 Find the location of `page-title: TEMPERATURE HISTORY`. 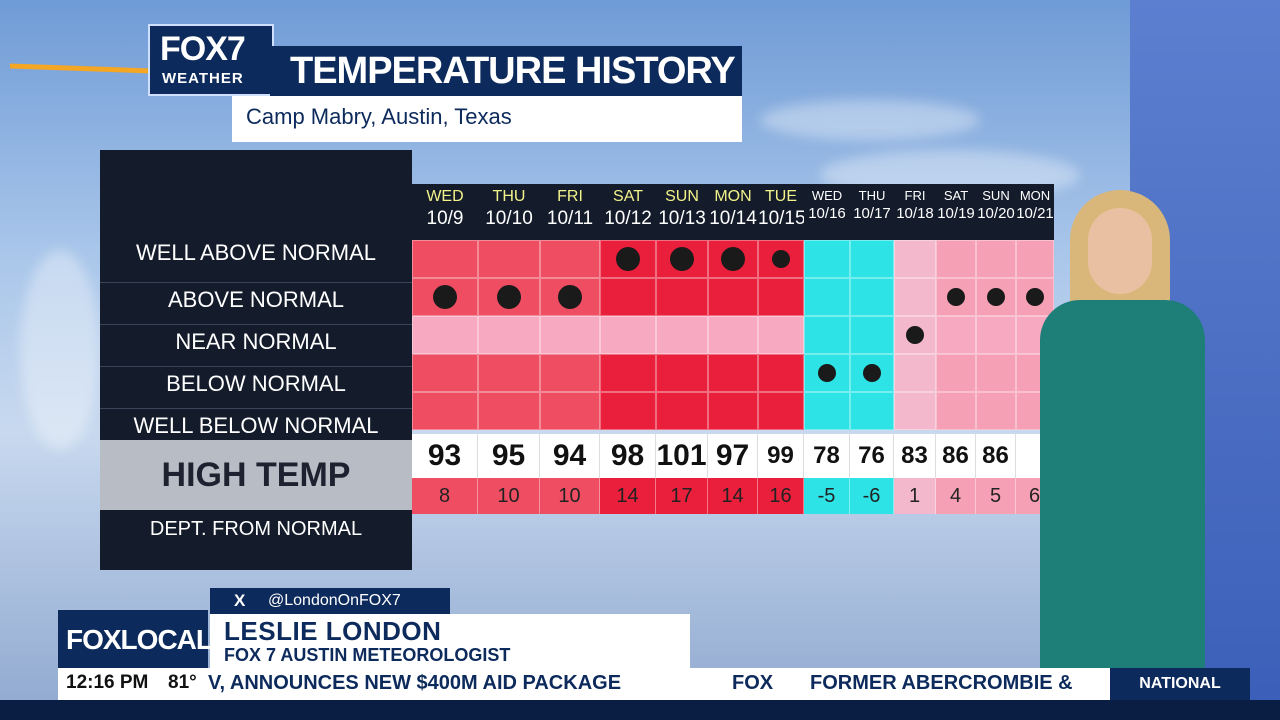

page-title: TEMPERATURE HISTORY is located at coordinates (513, 71).